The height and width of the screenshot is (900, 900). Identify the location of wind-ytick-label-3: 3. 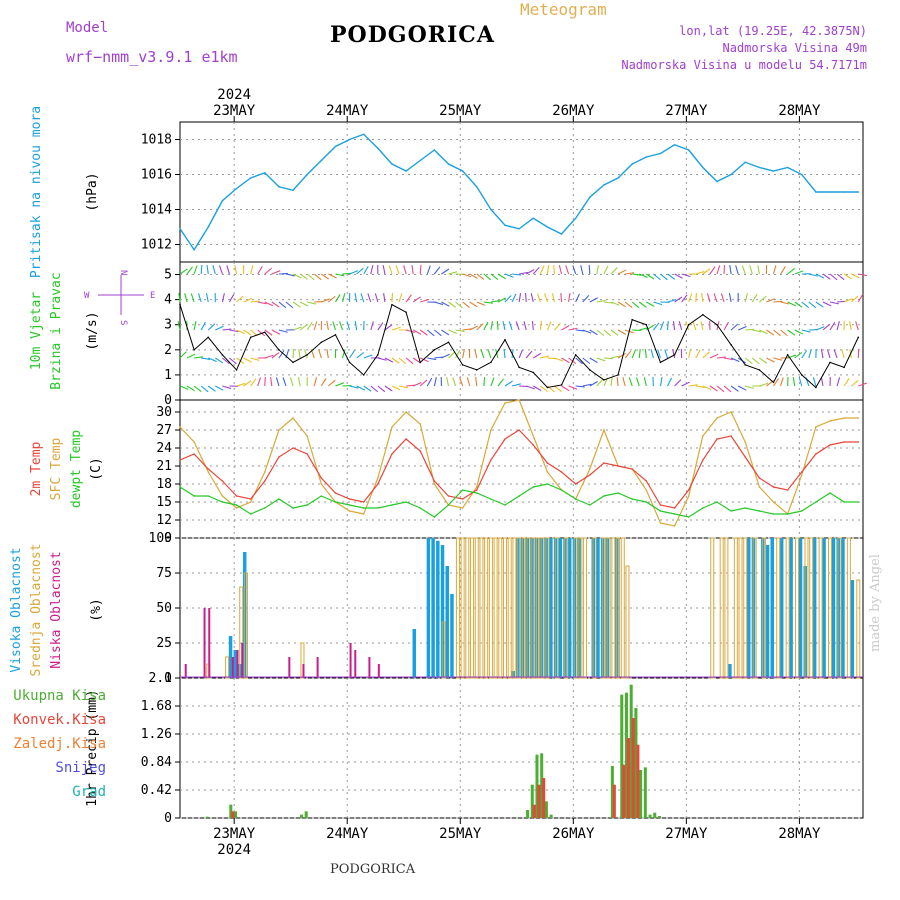
(168, 325).